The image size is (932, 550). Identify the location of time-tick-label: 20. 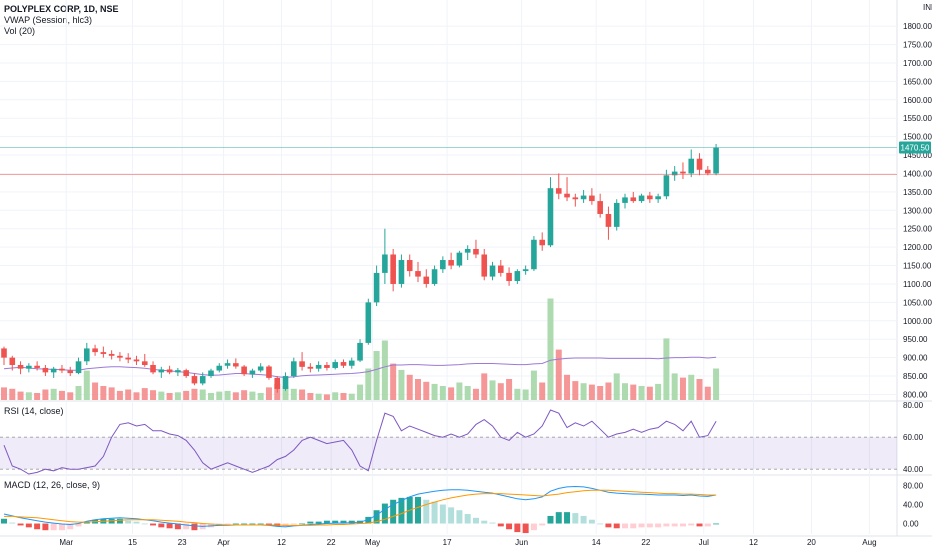
(811, 542).